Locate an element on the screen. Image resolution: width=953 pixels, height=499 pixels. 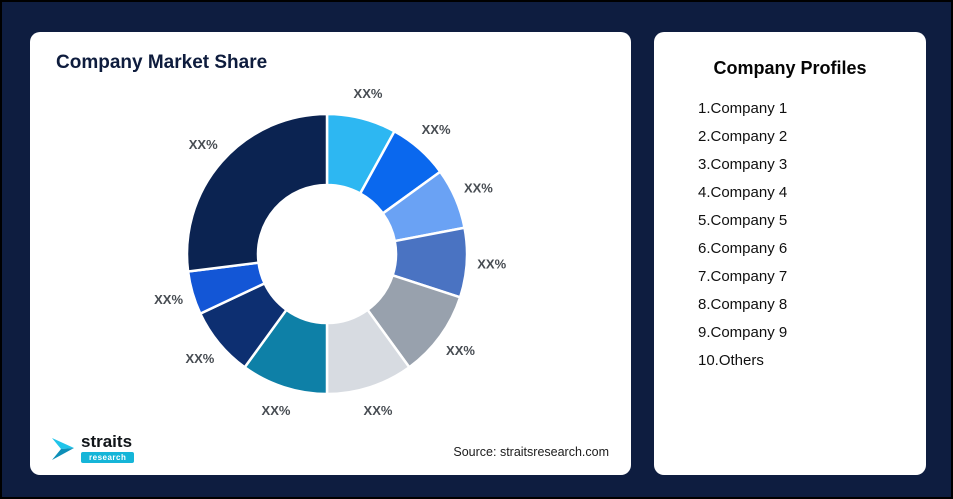
profile-list-item: 9.Company 9 is located at coordinates (743, 332).